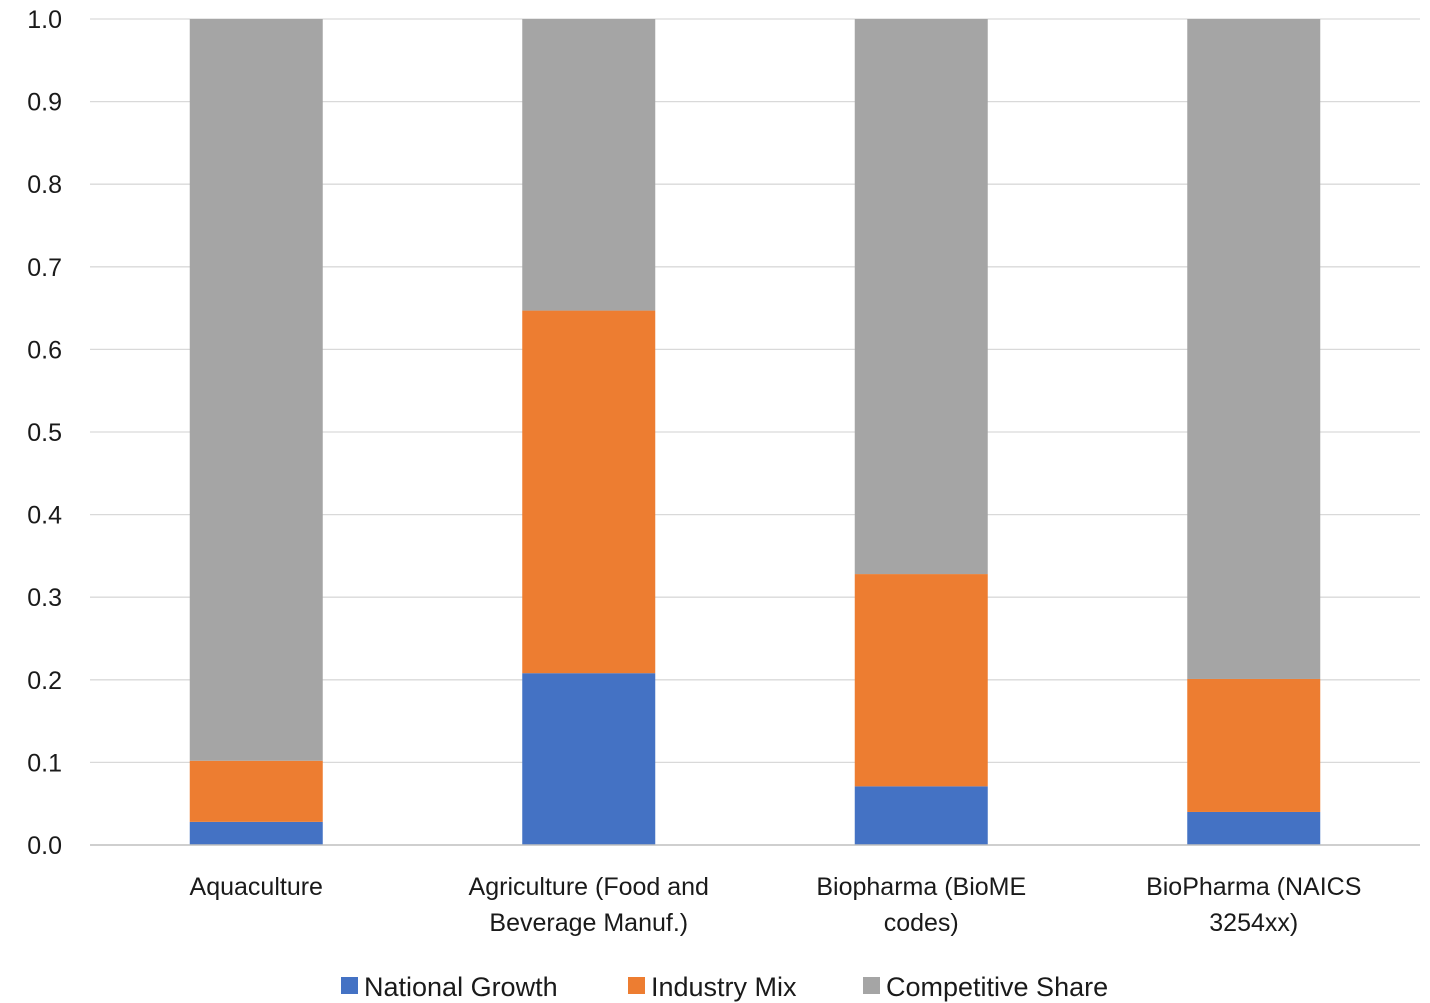 This screenshot has height=1003, width=1430. I want to click on y-tick-label: 0.7, so click(44, 268).